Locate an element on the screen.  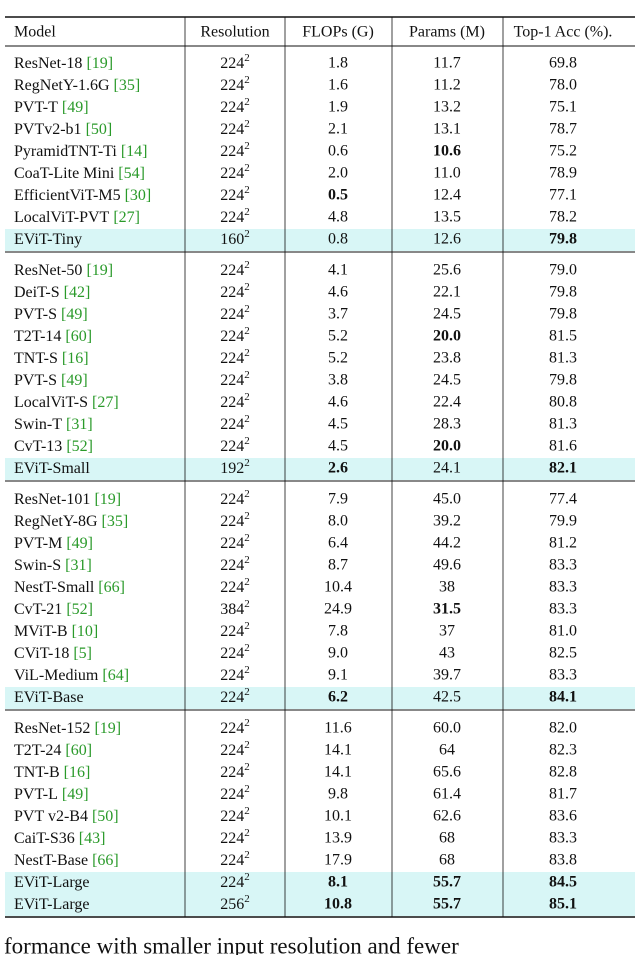
acc-cell: 81.0 is located at coordinates (563, 631).